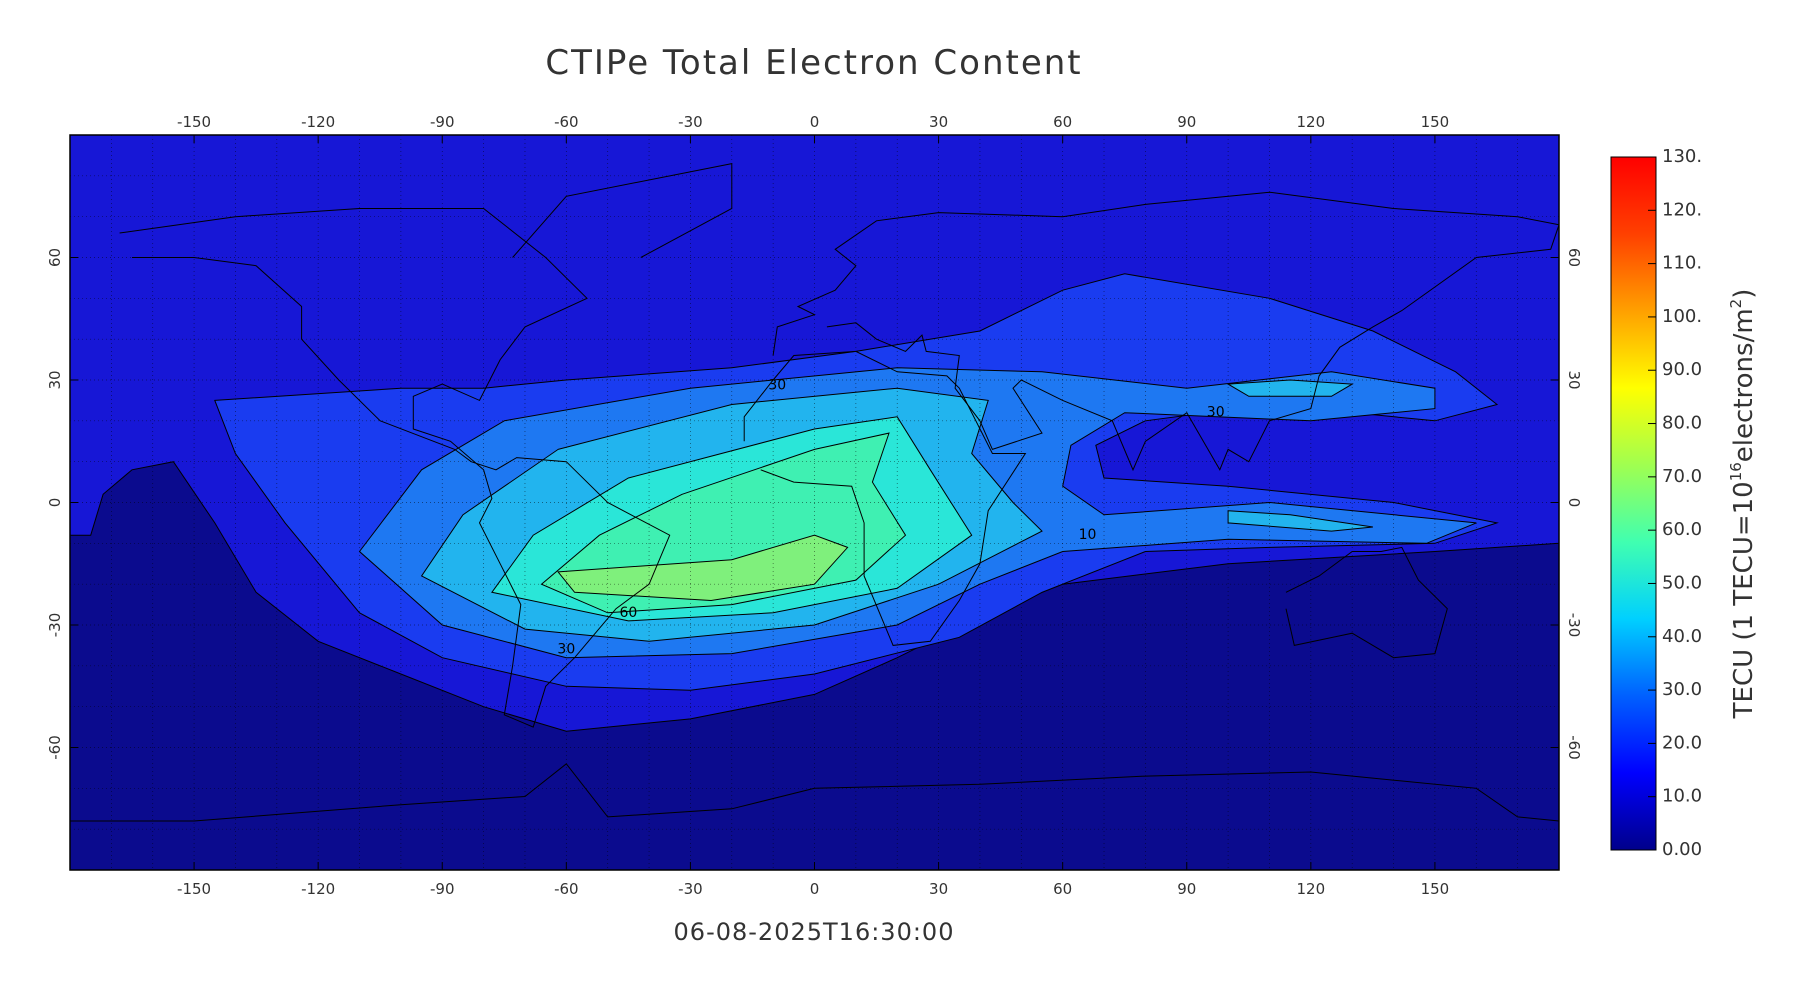 This screenshot has height=1004, width=1800. Describe the element at coordinates (1682, 423) in the screenshot. I see `colorbar-tick-label: 80.0` at that location.